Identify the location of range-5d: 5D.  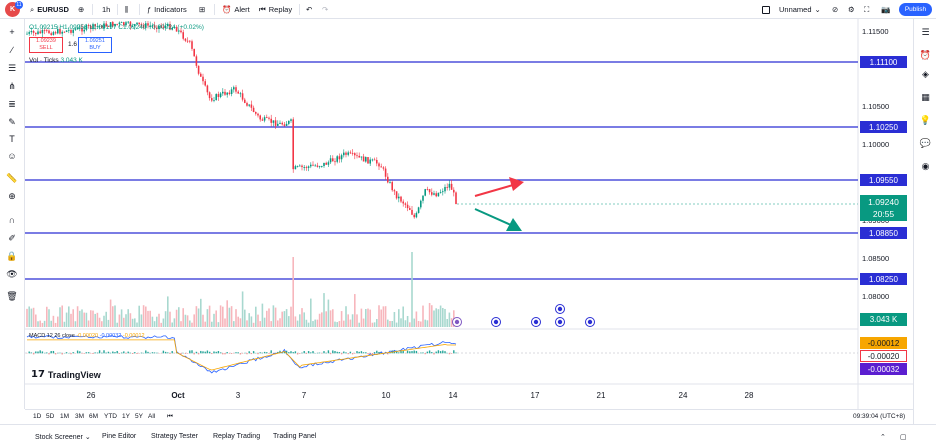
(50, 416).